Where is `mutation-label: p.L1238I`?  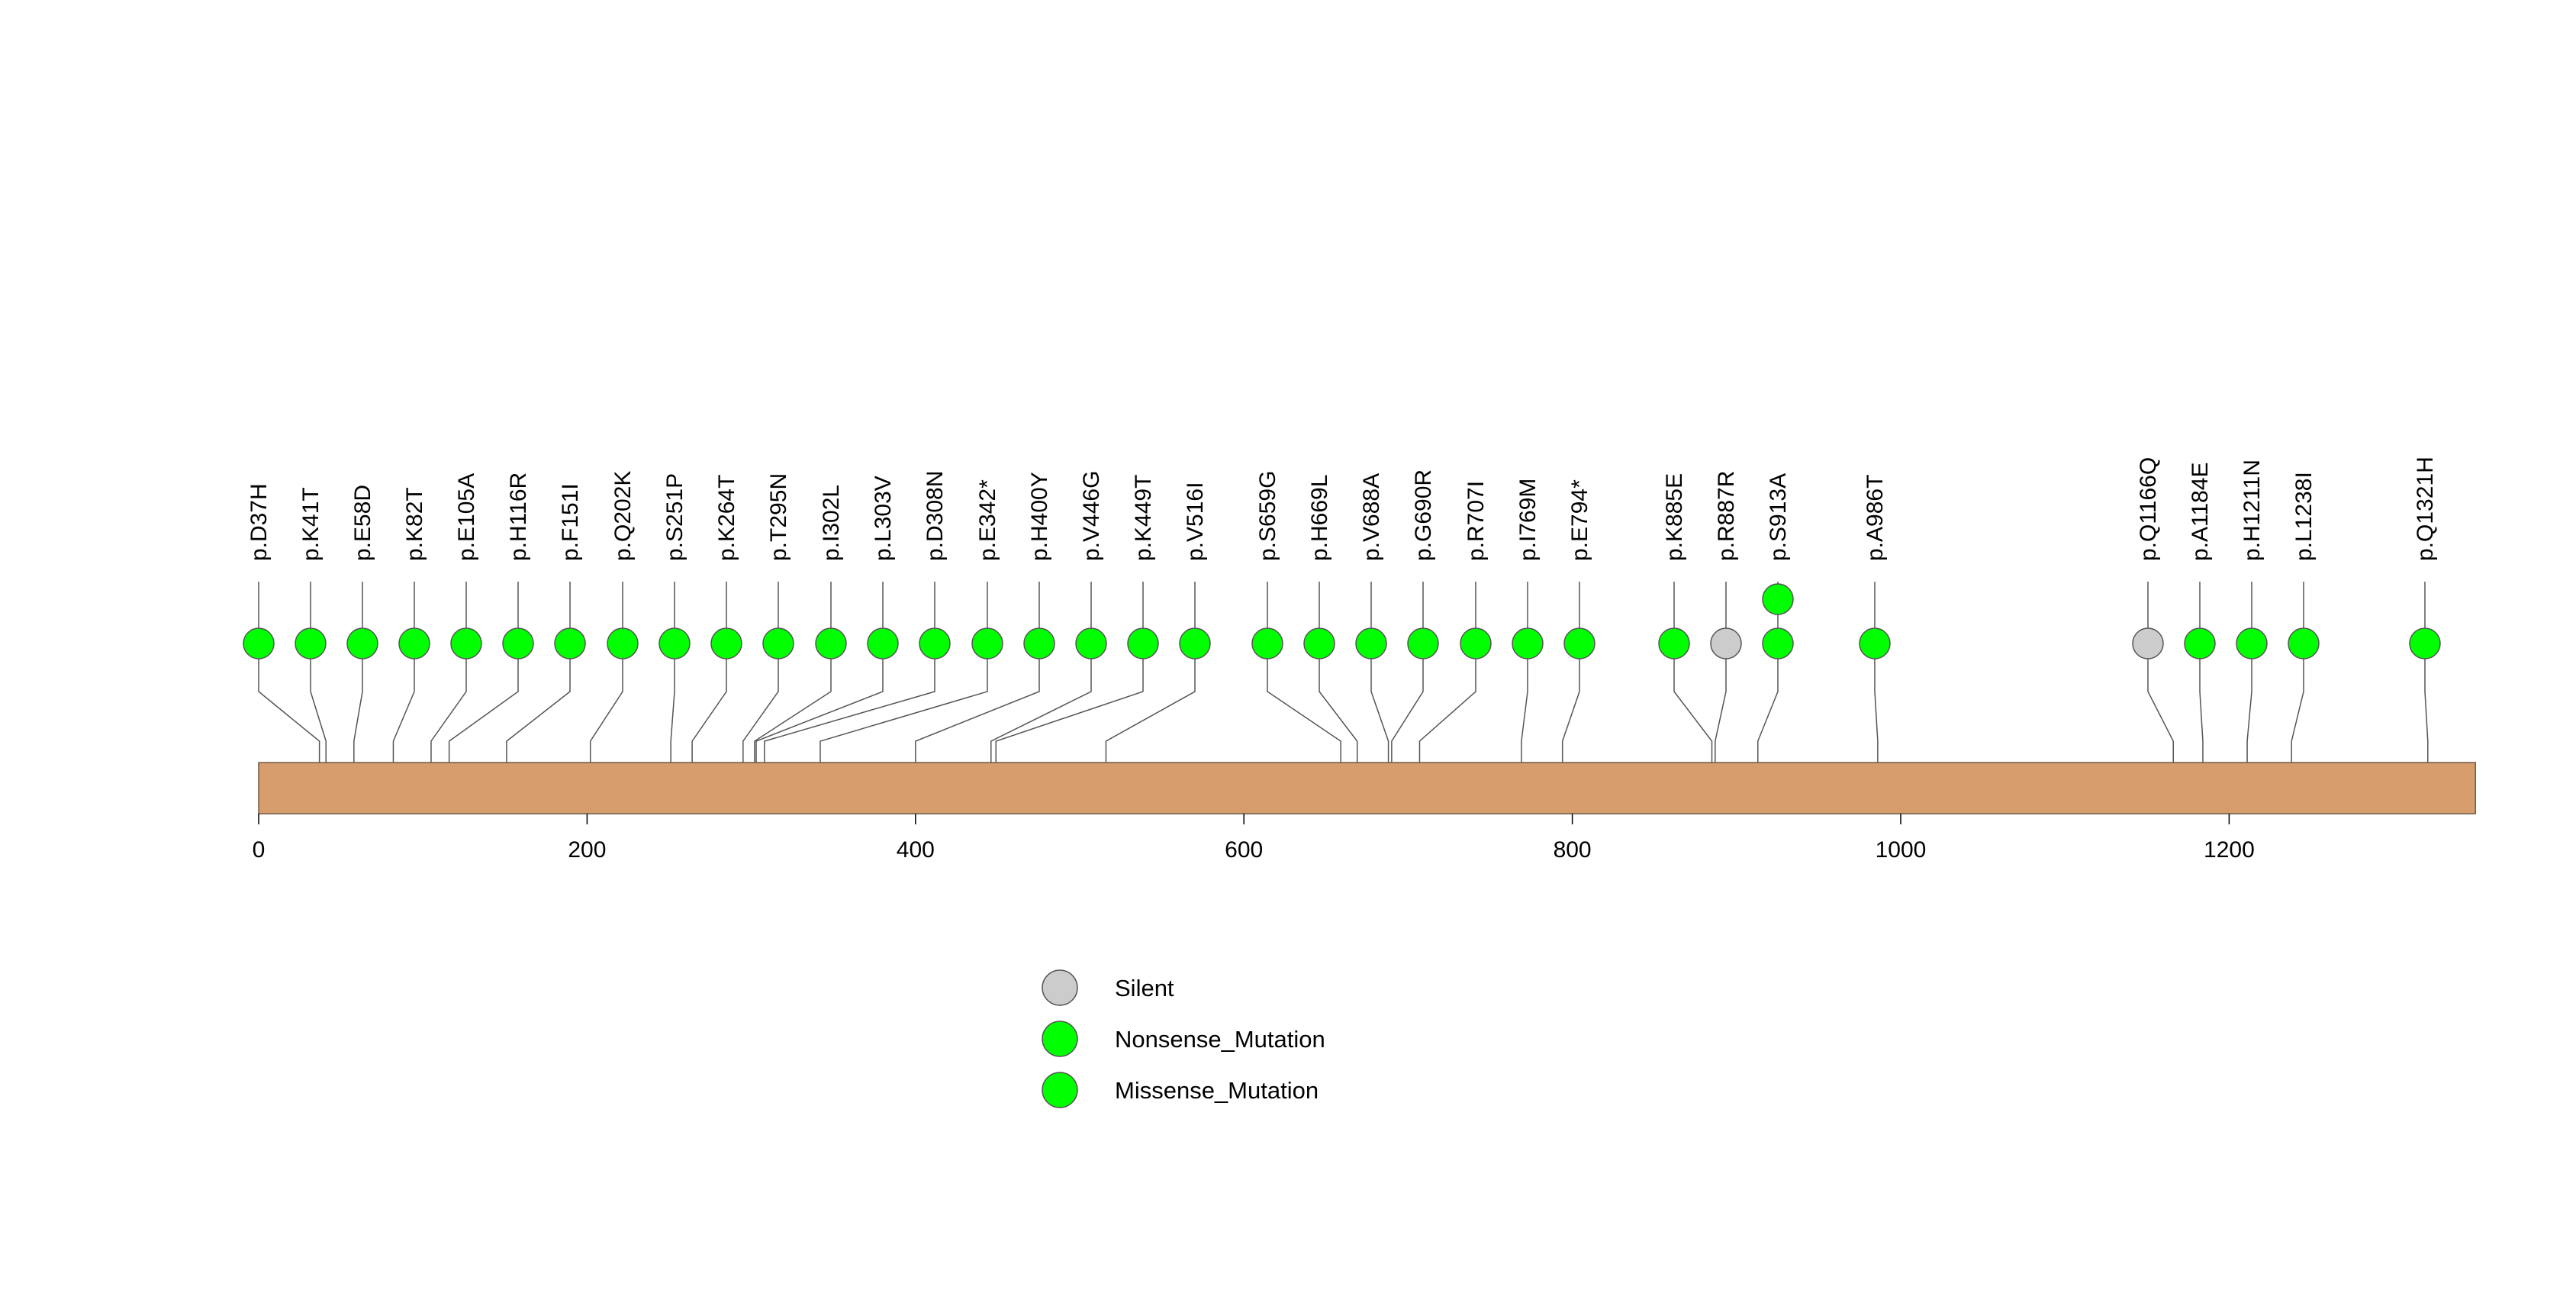 mutation-label: p.L1238I is located at coordinates (2304, 517).